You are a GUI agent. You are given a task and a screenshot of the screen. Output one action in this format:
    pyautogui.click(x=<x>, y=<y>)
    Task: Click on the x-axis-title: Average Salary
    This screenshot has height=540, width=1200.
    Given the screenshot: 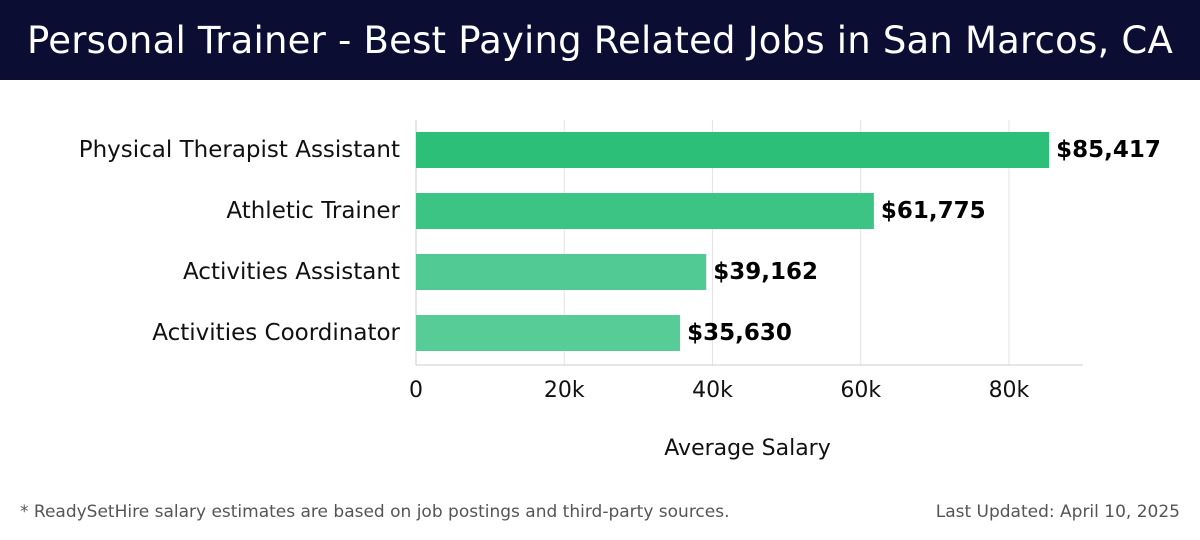 What is the action you would take?
    pyautogui.click(x=747, y=448)
    